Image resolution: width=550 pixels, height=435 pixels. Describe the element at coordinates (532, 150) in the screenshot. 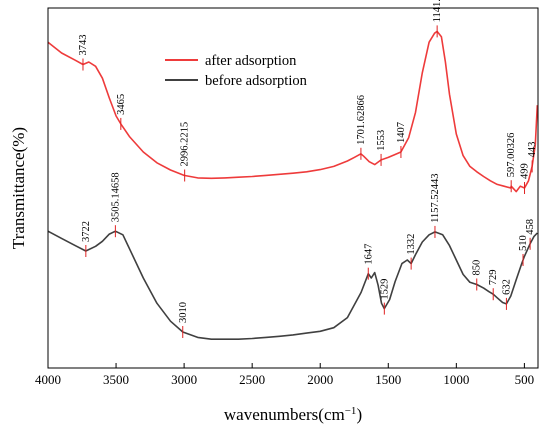

I see `peak-label: 443` at that location.